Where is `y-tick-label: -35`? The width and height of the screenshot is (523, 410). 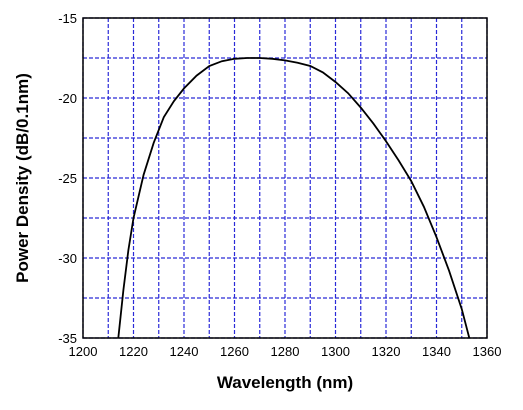 y-tick-label: -35 is located at coordinates (67, 338).